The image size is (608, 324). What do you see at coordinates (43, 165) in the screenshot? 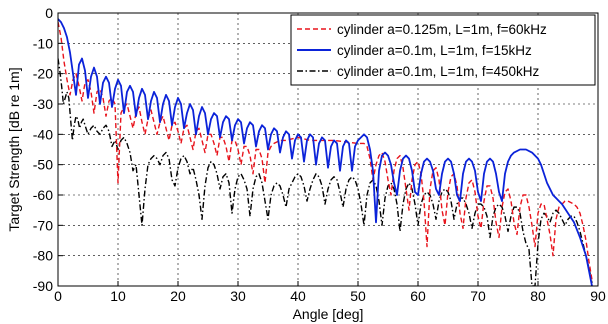
I see `y-tick-label: -50` at bounding box center [43, 165].